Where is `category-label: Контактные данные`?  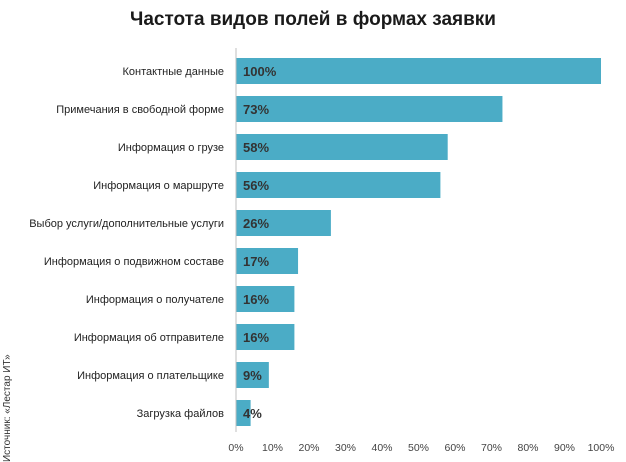
category-label: Контактные данные is located at coordinates (173, 72).